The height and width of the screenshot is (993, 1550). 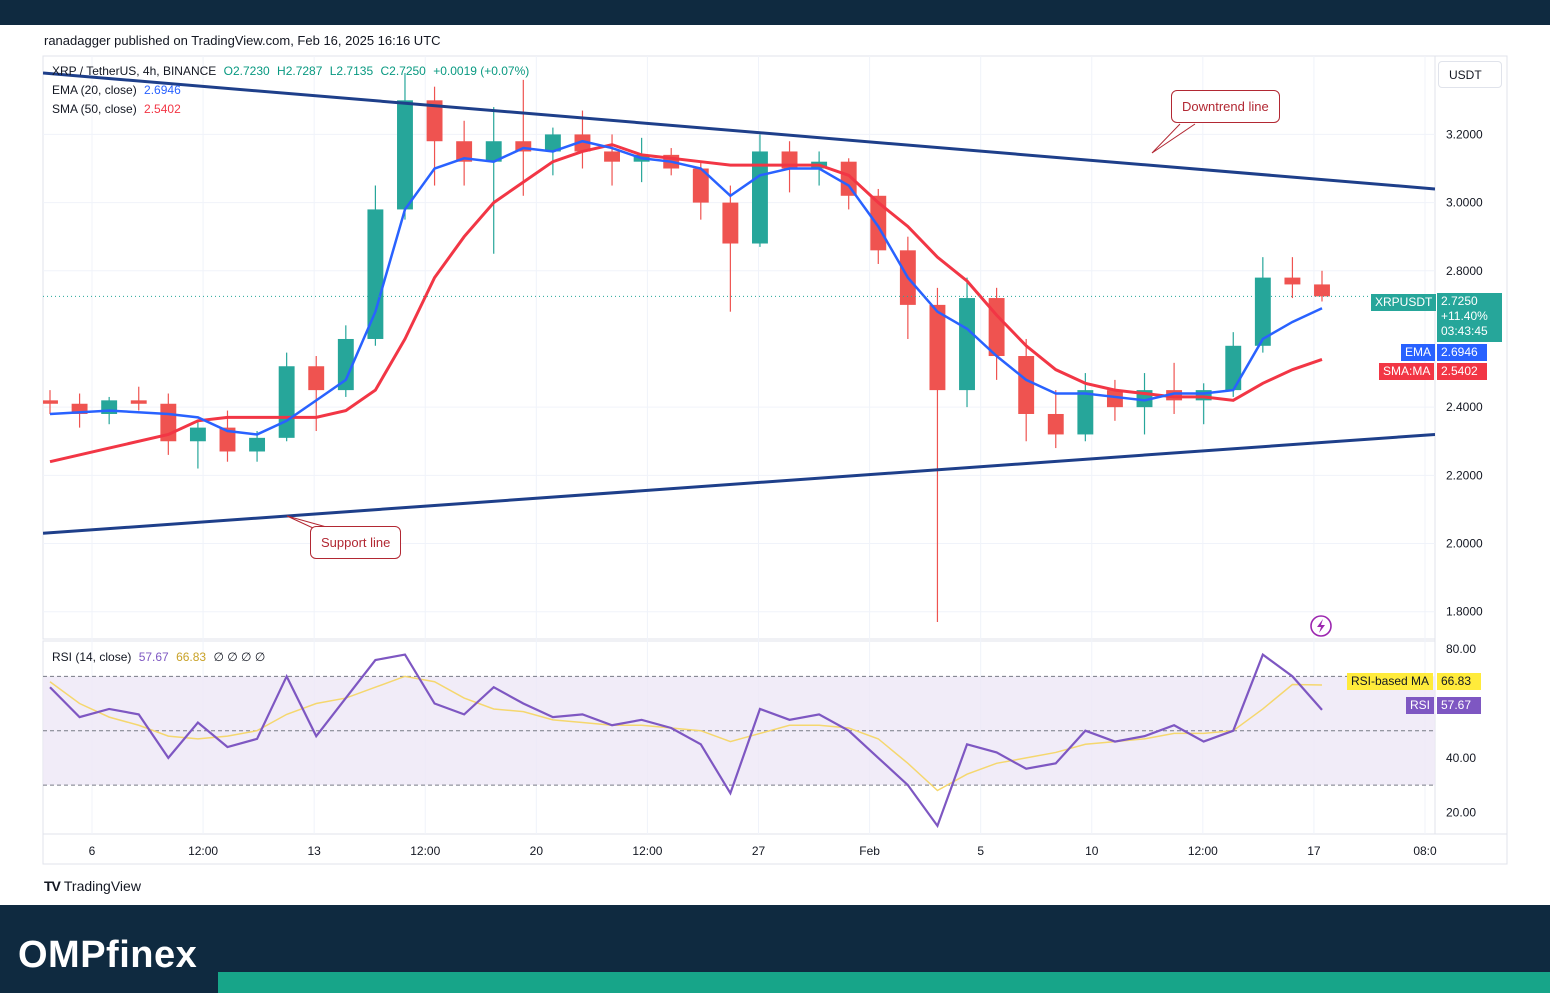 What do you see at coordinates (1092, 851) in the screenshot?
I see `time-tick-label: 10` at bounding box center [1092, 851].